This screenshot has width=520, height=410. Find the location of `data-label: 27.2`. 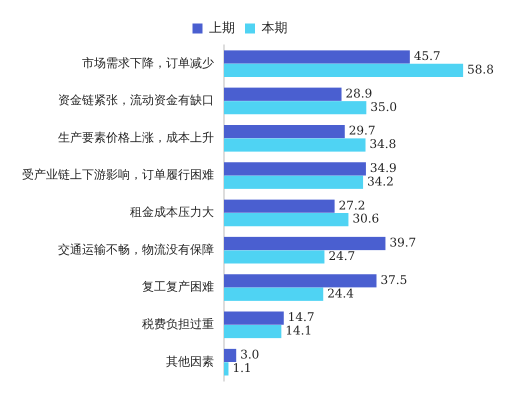

data-label: 27.2 is located at coordinates (352, 205).